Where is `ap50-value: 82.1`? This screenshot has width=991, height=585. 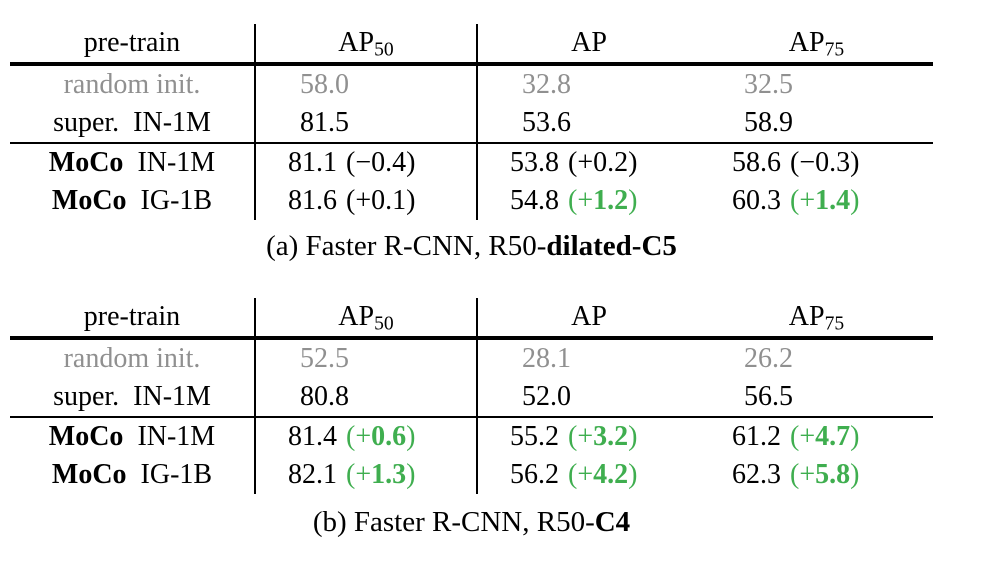
ap50-value: 82.1 is located at coordinates (312, 474).